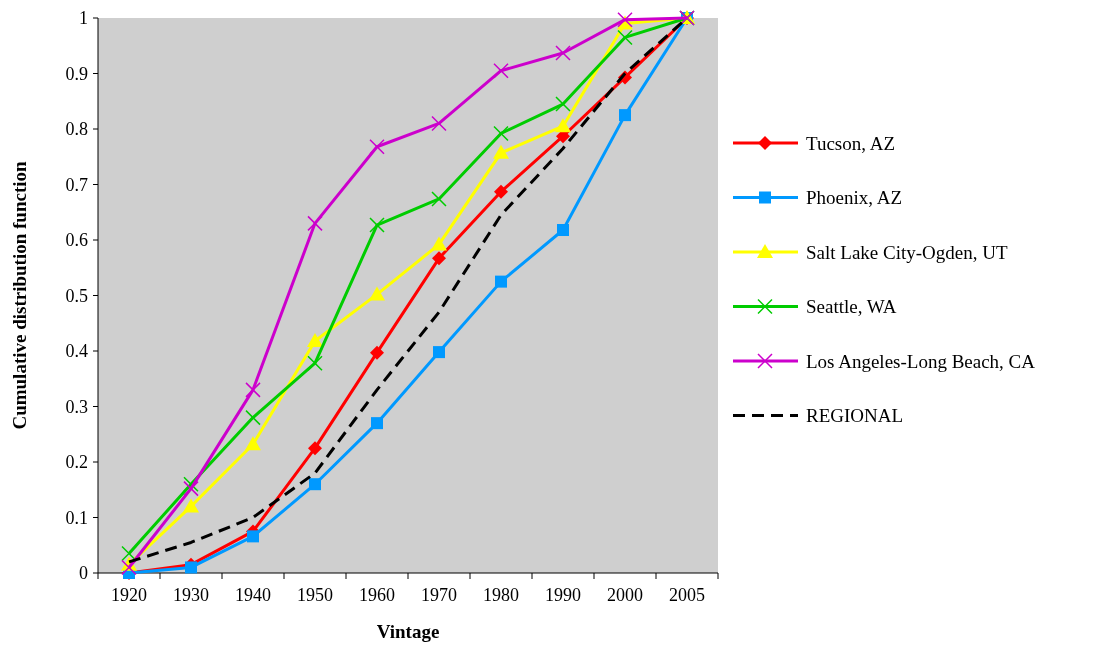 The image size is (1120, 659). Describe the element at coordinates (83, 573) in the screenshot. I see `y-tick-label: 0` at that location.